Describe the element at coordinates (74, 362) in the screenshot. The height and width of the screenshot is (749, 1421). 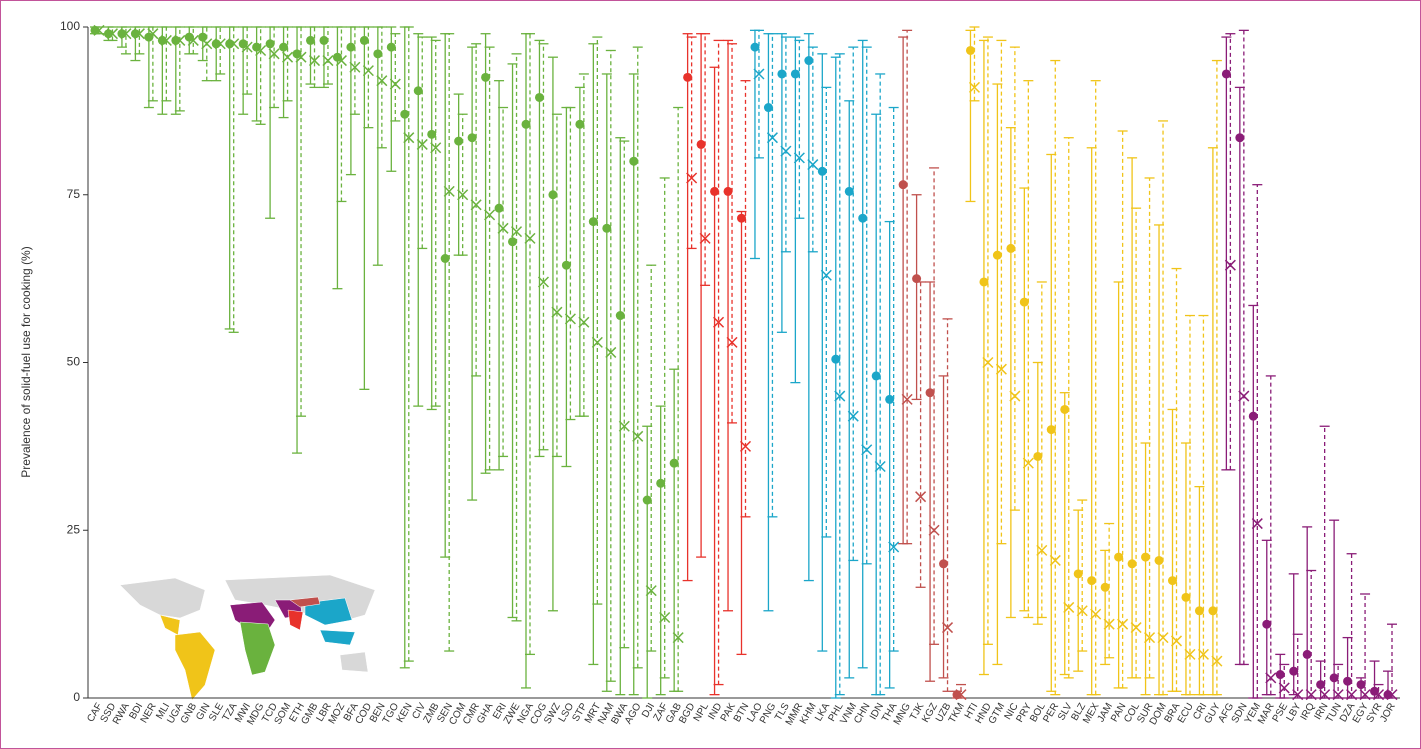
I see `y-tick-label: 50` at that location.